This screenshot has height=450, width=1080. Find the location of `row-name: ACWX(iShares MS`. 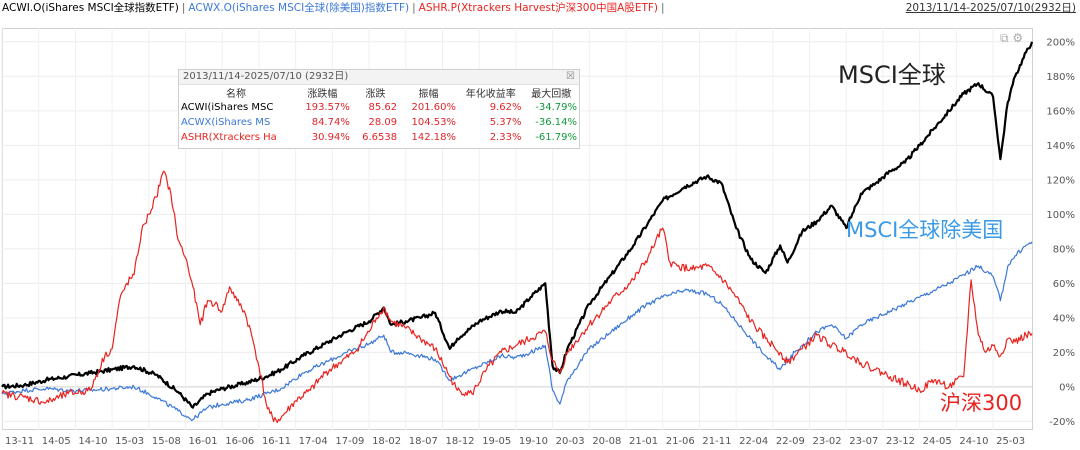

row-name: ACWX(iShares MS is located at coordinates (226, 122).